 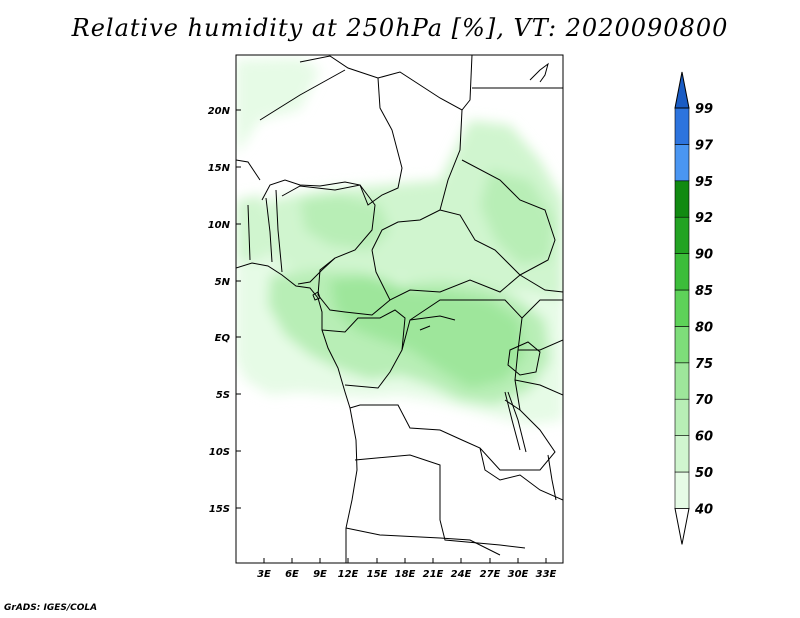 I want to click on lat-label-10N: 10N, so click(x=219, y=225).